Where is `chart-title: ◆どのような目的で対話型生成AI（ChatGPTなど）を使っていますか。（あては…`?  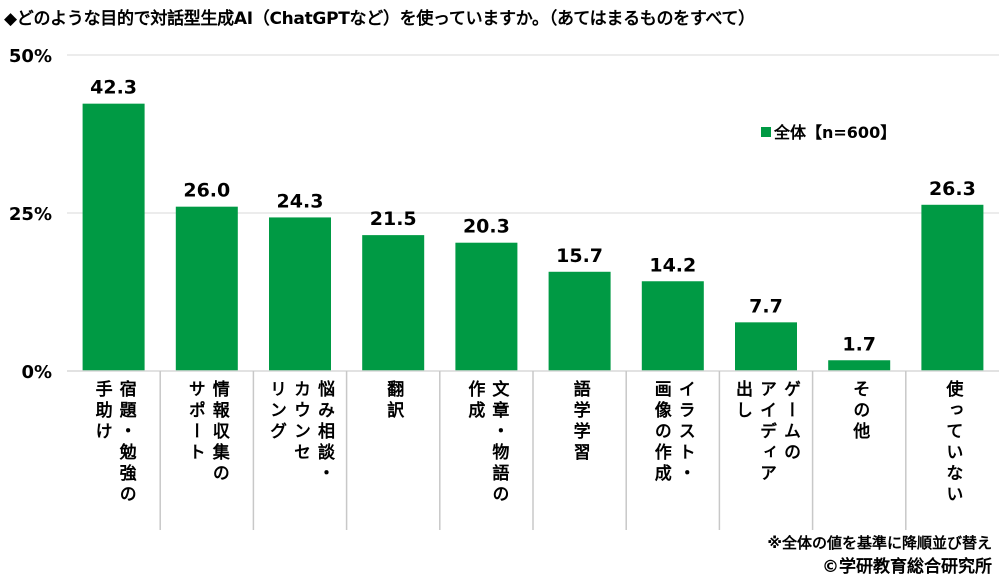
chart-title: ◆どのような目的で対話型生成AI（ChatGPTなど）を使っていますか。（あては… is located at coordinates (379, 19).